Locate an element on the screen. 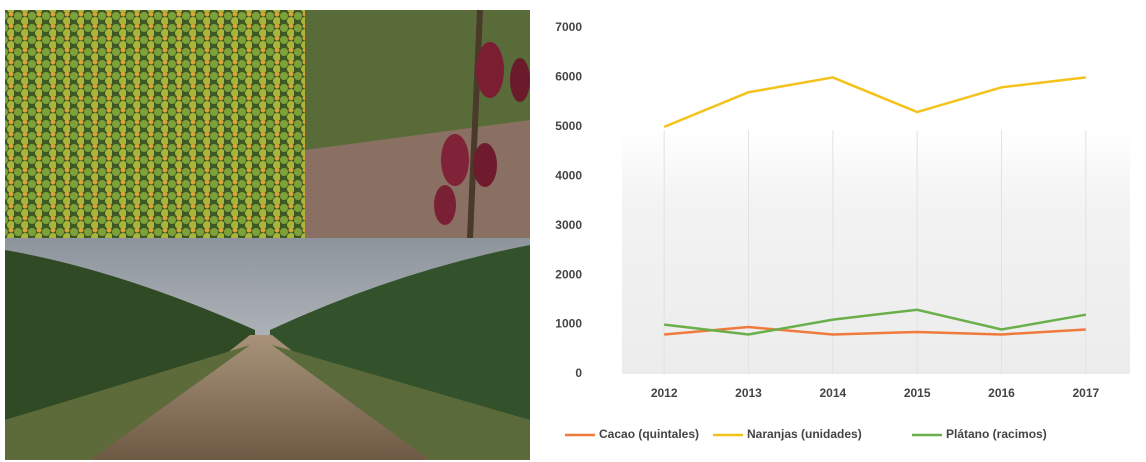 The height and width of the screenshot is (462, 1146). legend-label: Cacao (quintales) is located at coordinates (649, 434).